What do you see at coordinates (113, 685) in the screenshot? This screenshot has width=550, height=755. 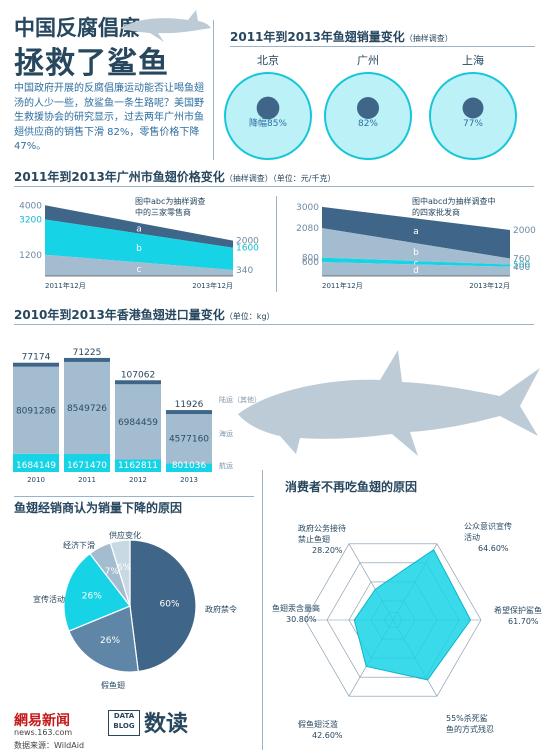 I see `pie-category: 假鱼翅` at bounding box center [113, 685].